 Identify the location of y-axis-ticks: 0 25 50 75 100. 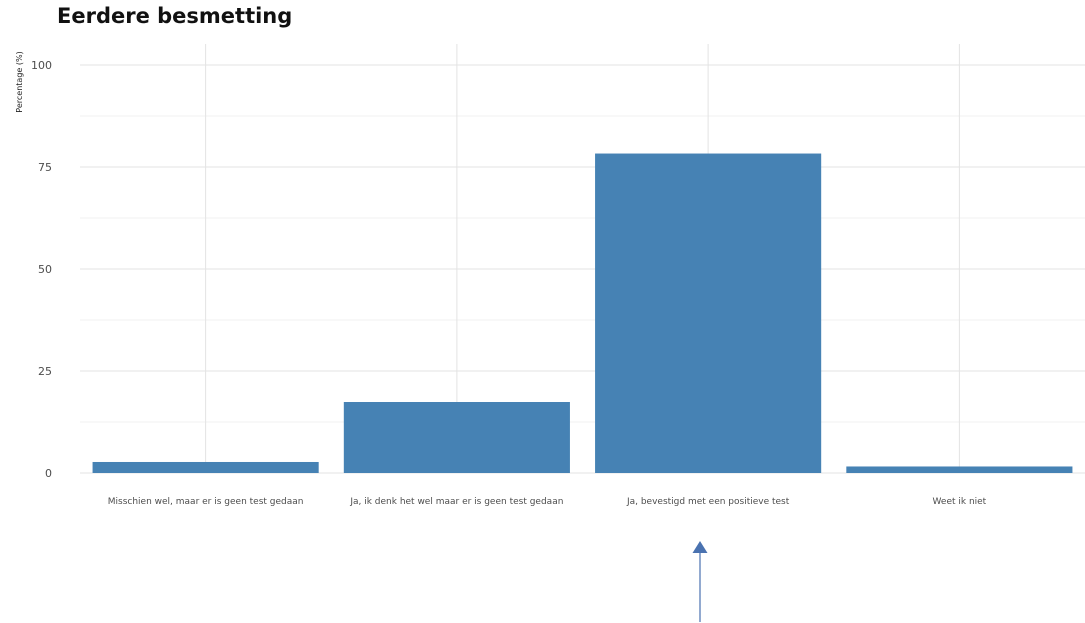
(41, 269).